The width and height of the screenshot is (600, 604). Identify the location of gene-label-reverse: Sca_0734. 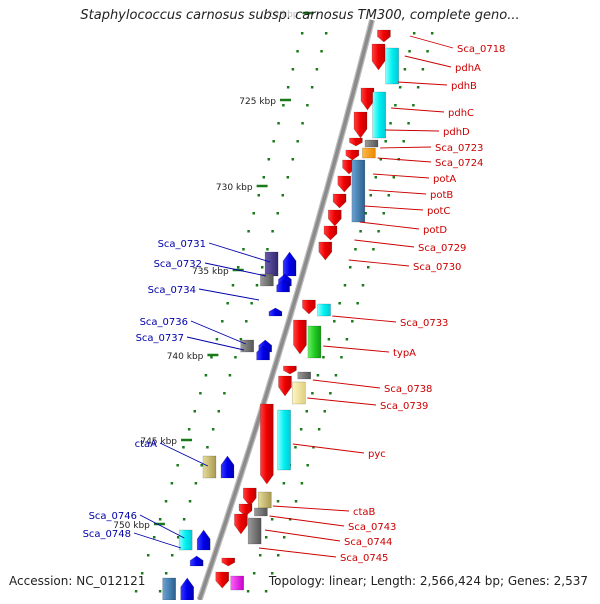
(172, 290).